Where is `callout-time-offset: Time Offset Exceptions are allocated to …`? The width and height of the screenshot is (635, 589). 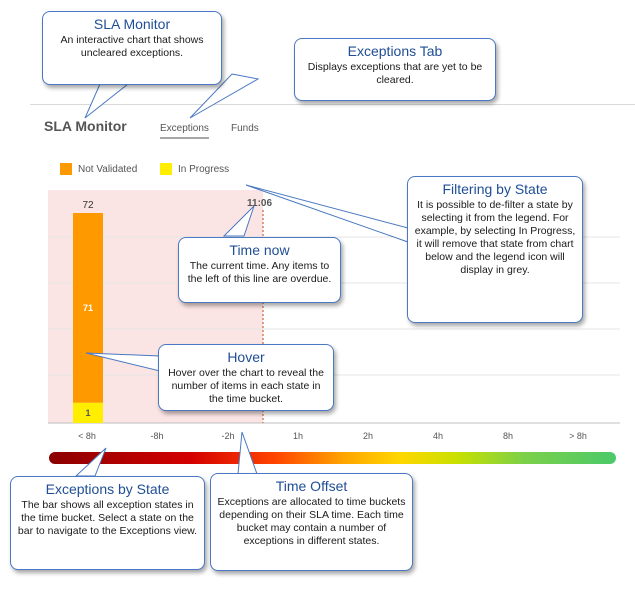 callout-time-offset: Time Offset Exceptions are allocated to … is located at coordinates (311, 522).